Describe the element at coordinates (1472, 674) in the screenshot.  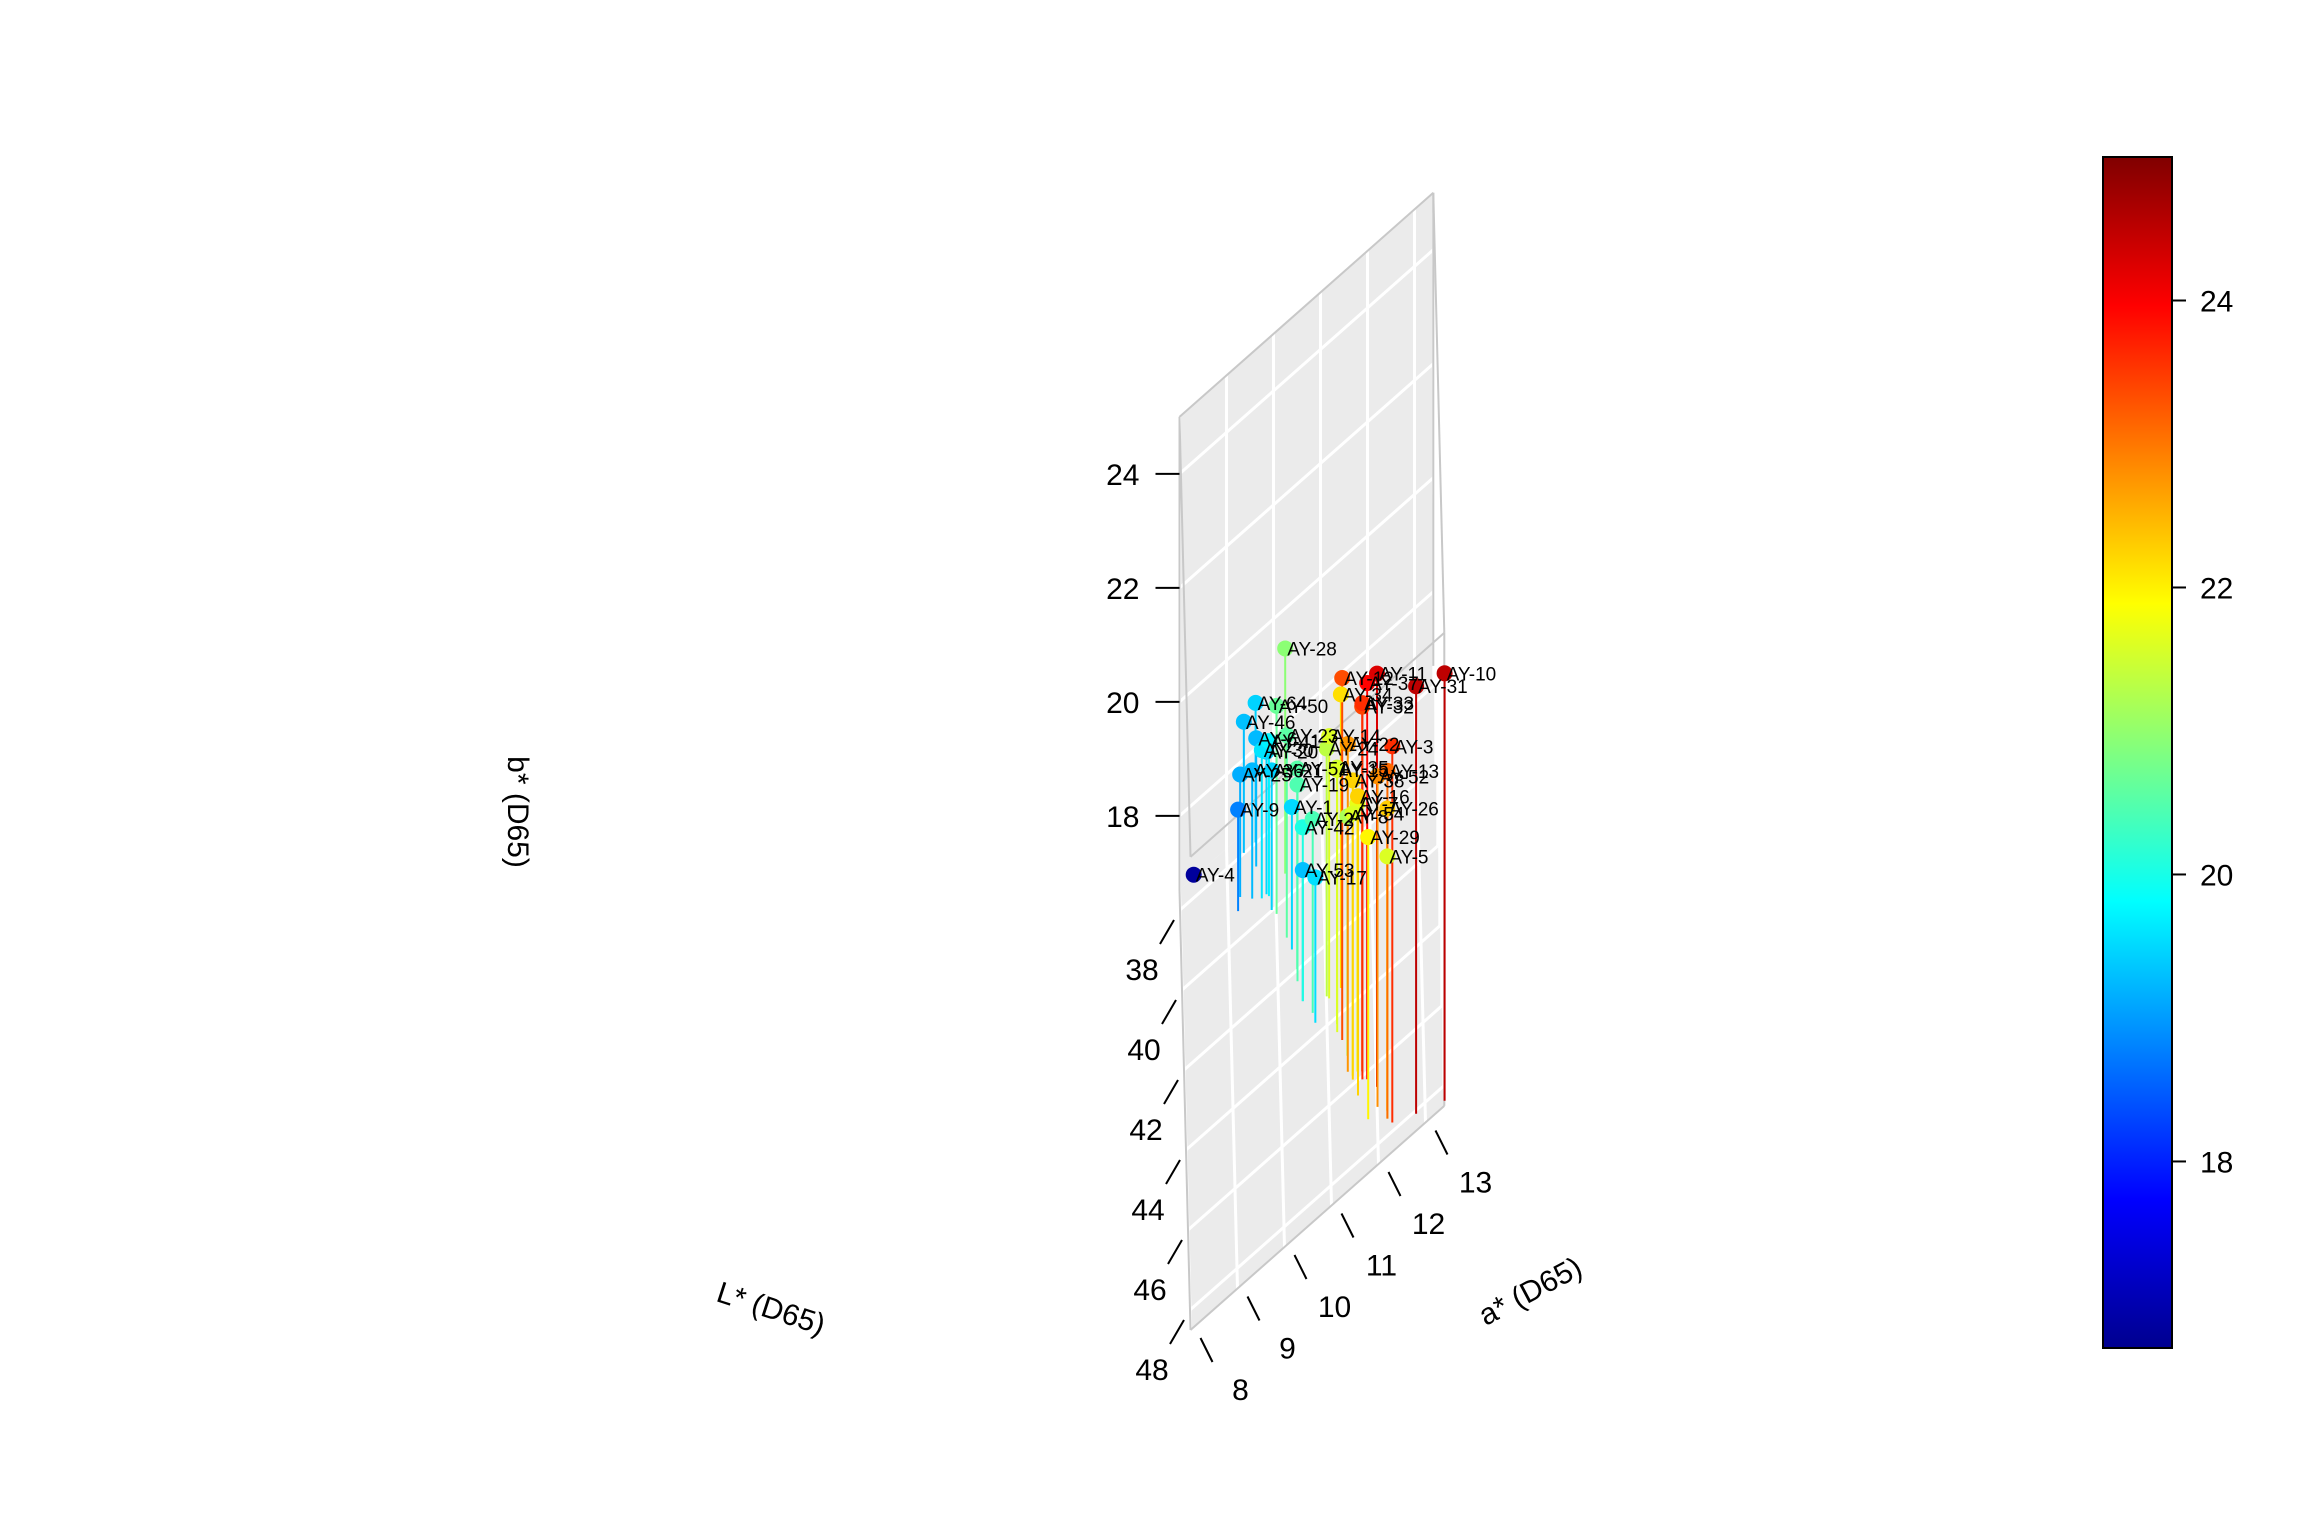
I see `point-label: AY-10` at that location.